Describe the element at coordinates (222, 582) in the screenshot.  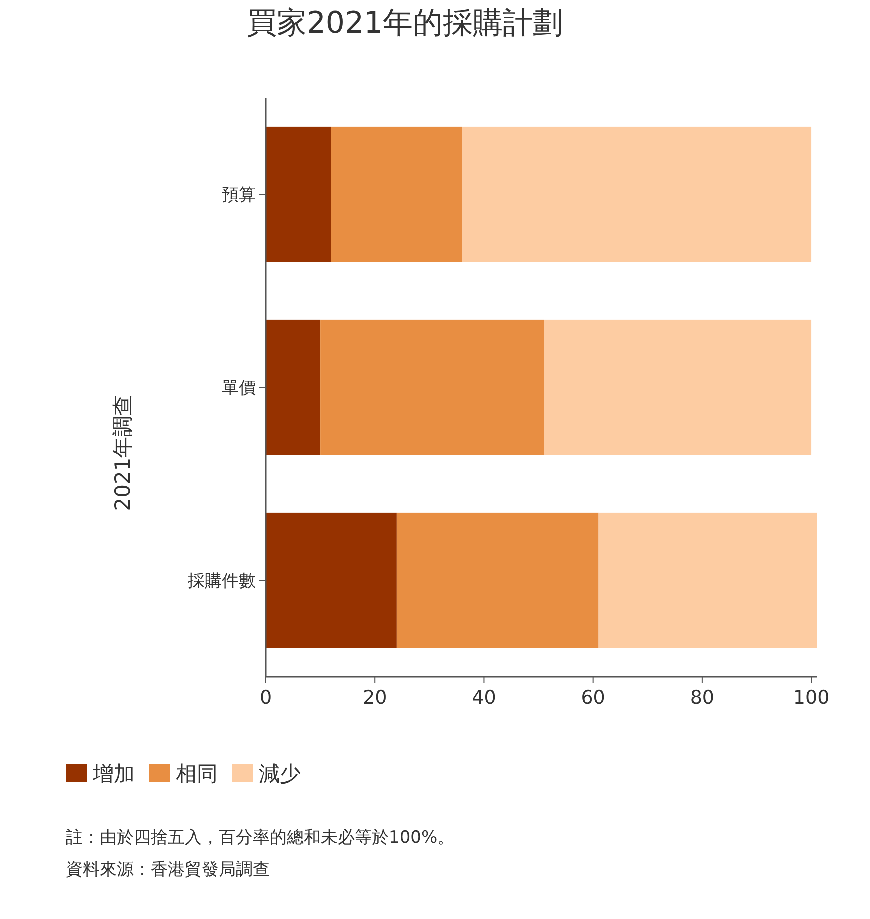
I see `y-tick-label: 採購件數` at that location.